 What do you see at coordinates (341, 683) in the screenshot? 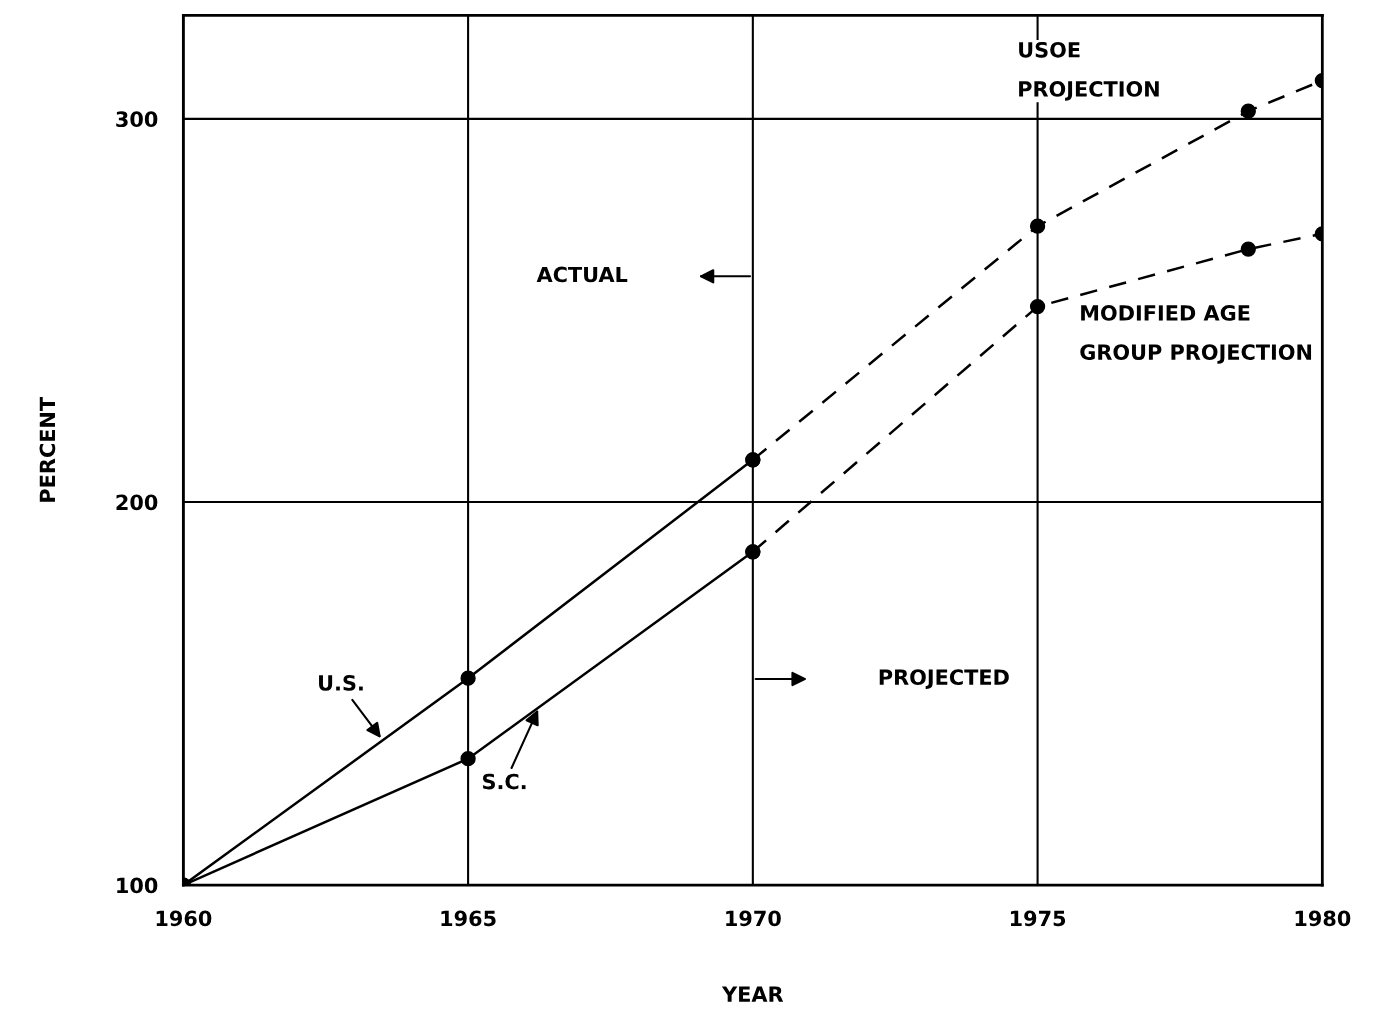
I see `text: U.S.` at bounding box center [341, 683].